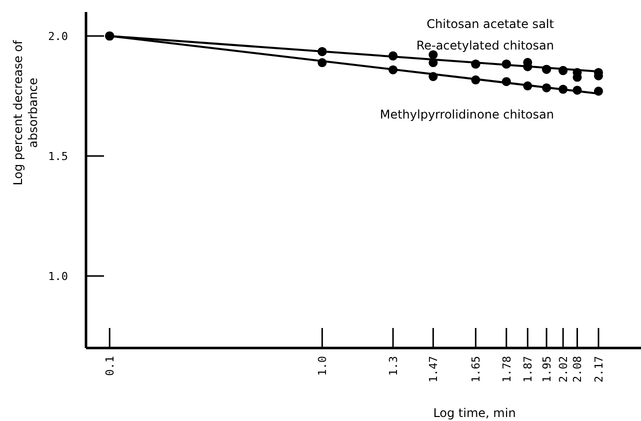 The image size is (641, 421). Describe the element at coordinates (474, 413) in the screenshot. I see `x-axis-title: Log time, min` at that location.